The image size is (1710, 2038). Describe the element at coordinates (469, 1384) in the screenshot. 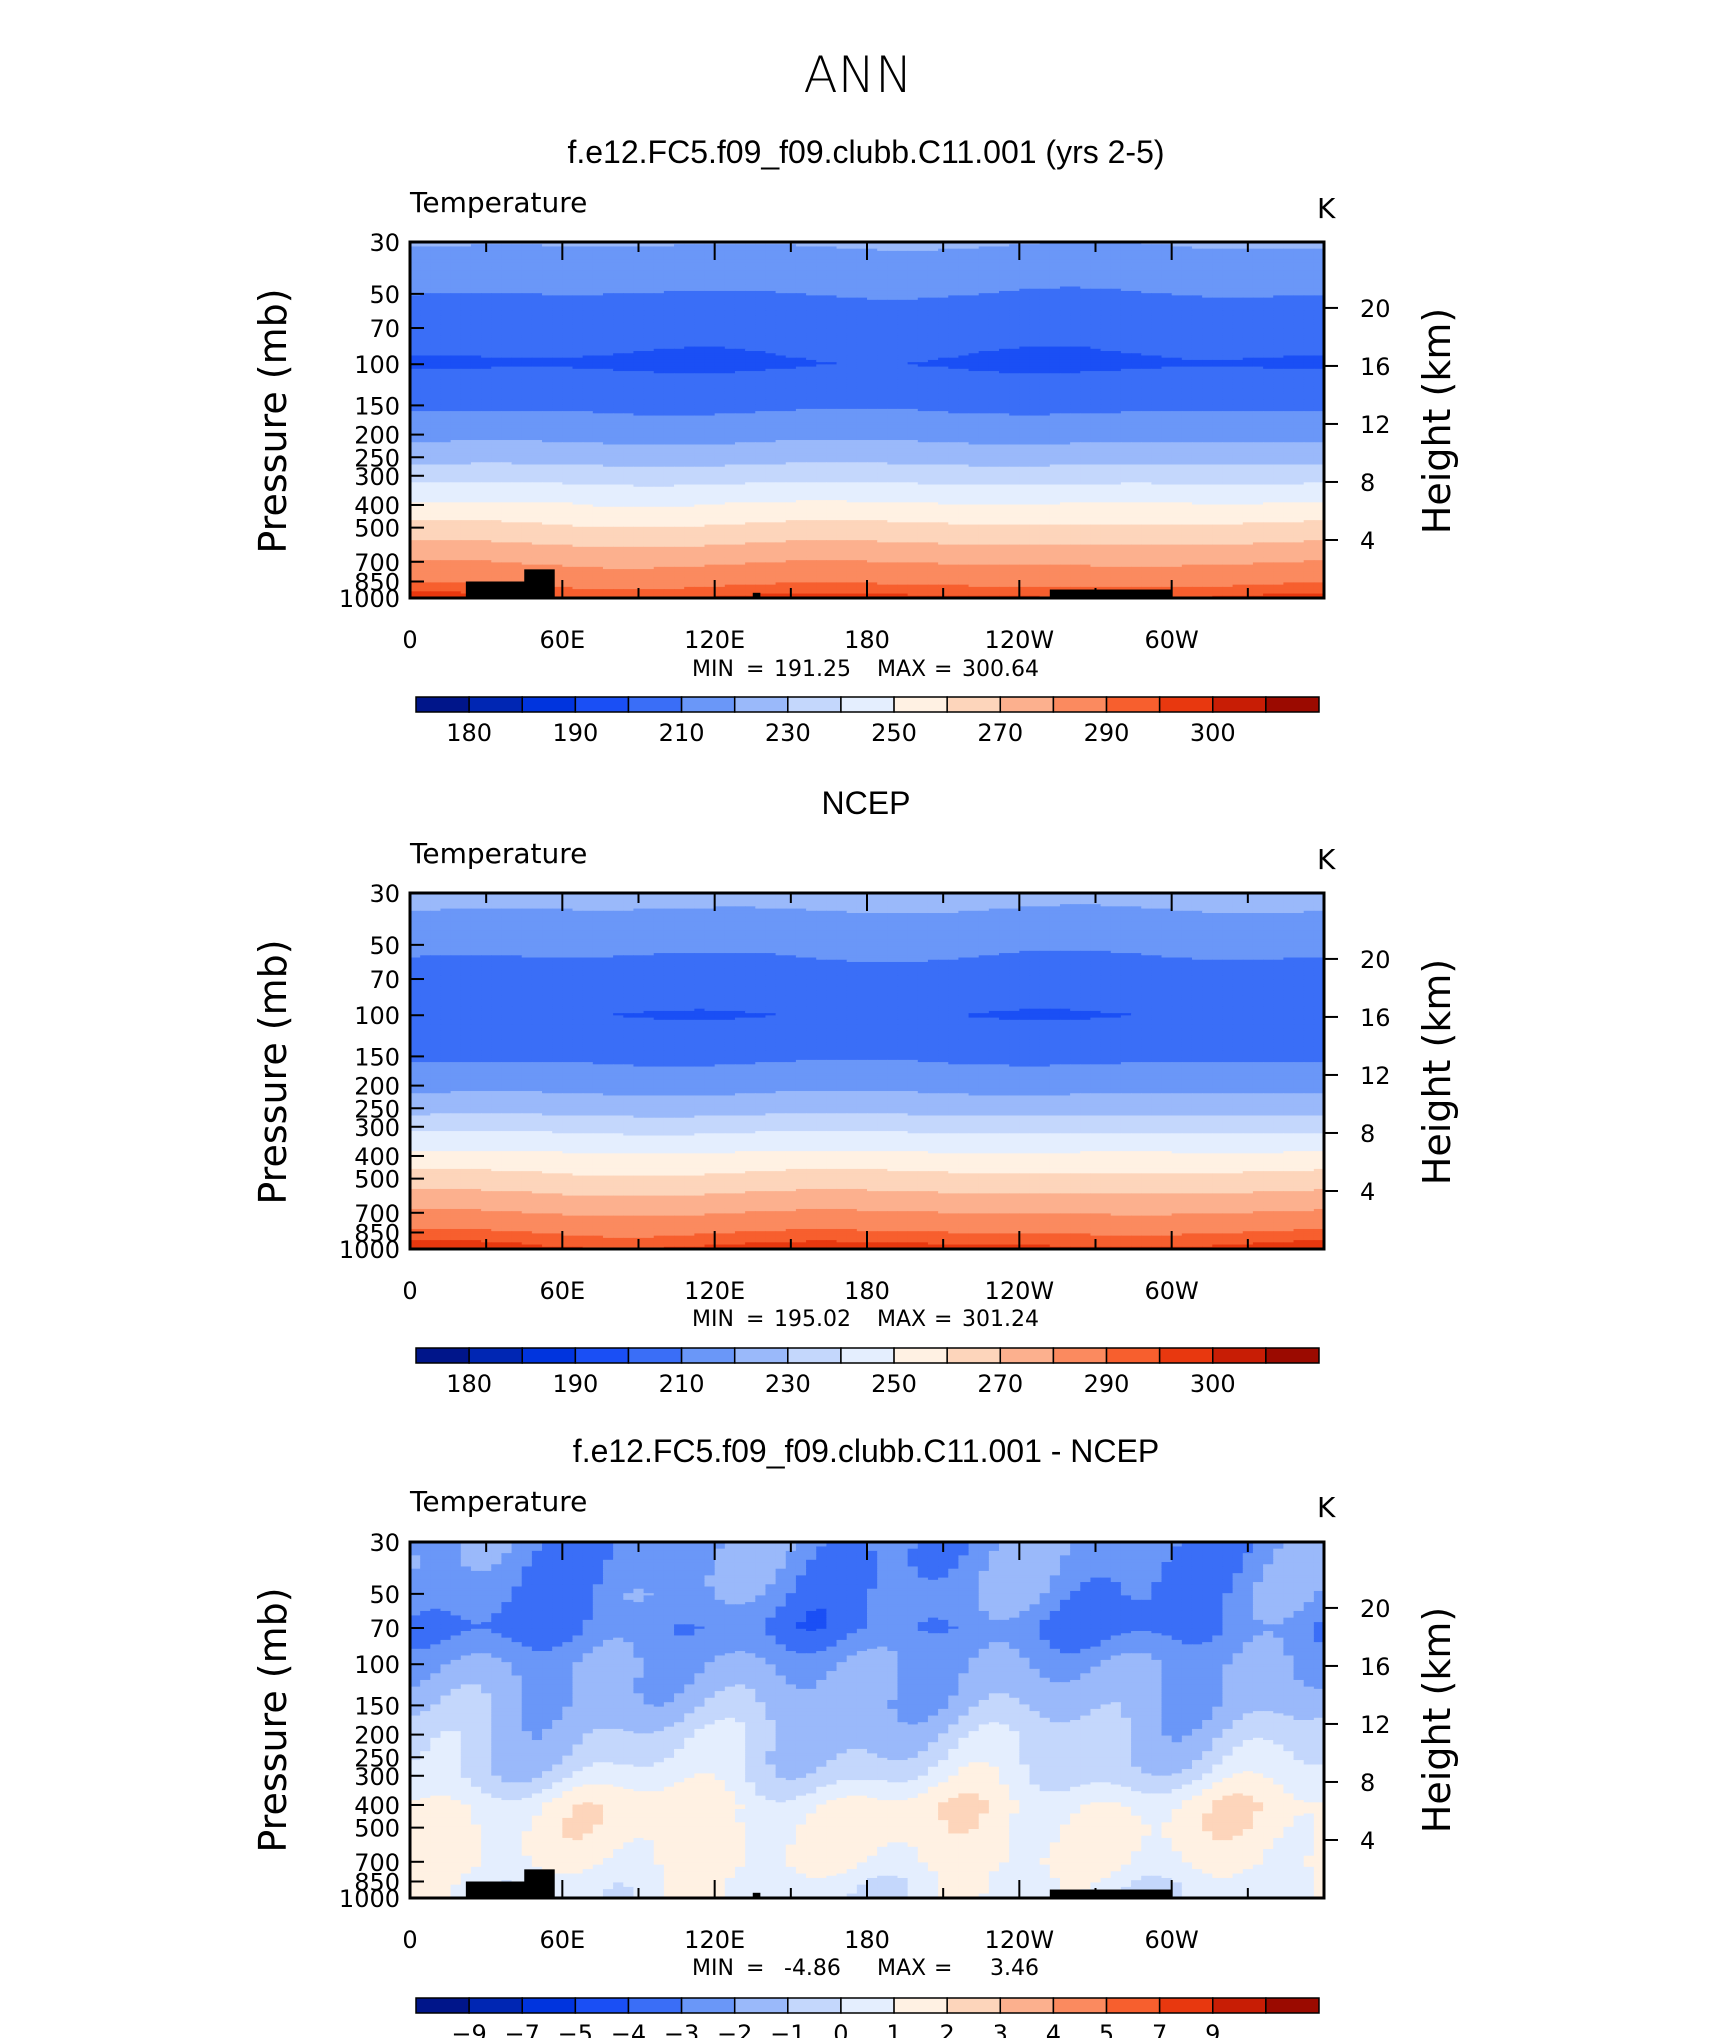

I see `colorbar-label: 180` at that location.